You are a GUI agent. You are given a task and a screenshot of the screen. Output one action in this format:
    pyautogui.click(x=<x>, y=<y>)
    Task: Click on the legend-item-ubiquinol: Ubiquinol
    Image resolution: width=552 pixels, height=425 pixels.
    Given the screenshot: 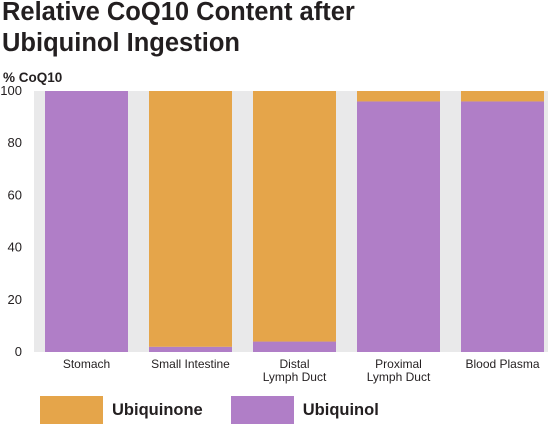 What is the action you would take?
    pyautogui.click(x=304, y=410)
    